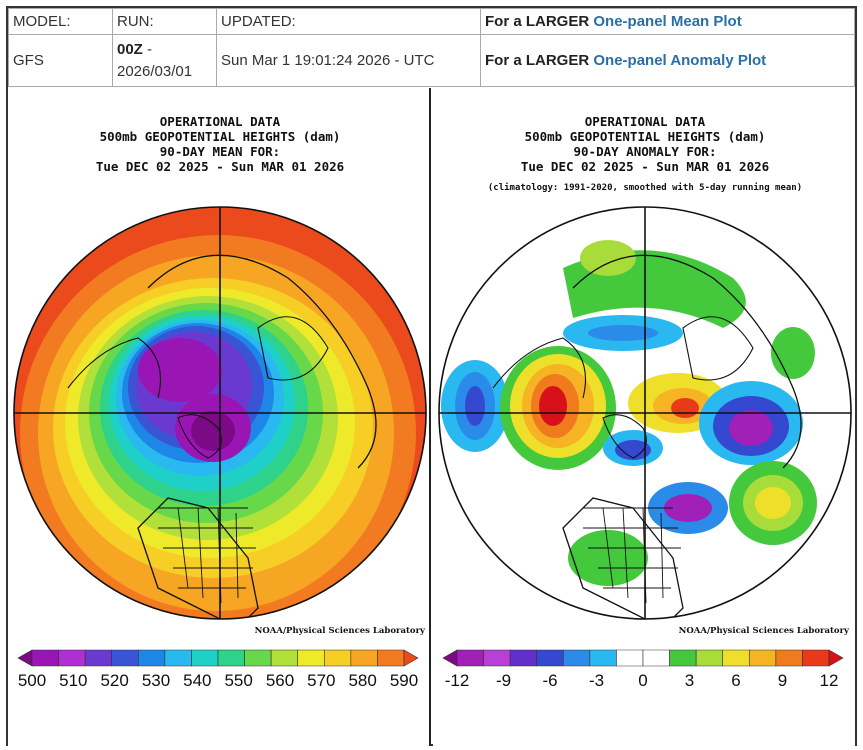 This screenshot has width=863, height=750. Describe the element at coordinates (60, 21) in the screenshot. I see `model-header: MODEL:` at that location.